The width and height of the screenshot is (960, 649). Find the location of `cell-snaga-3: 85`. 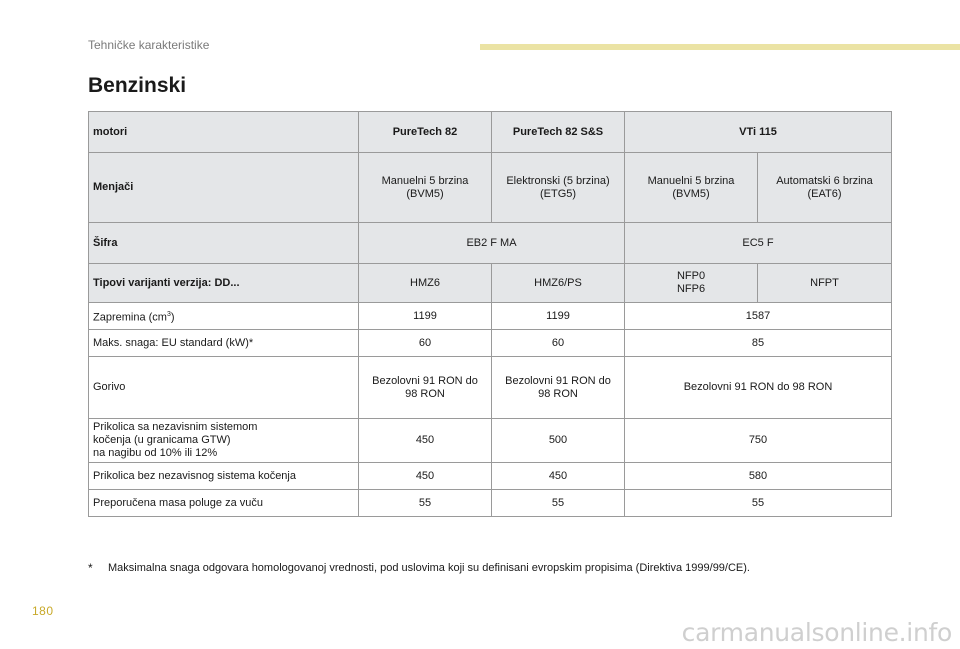

cell-snaga-3: 85 is located at coordinates (758, 343).